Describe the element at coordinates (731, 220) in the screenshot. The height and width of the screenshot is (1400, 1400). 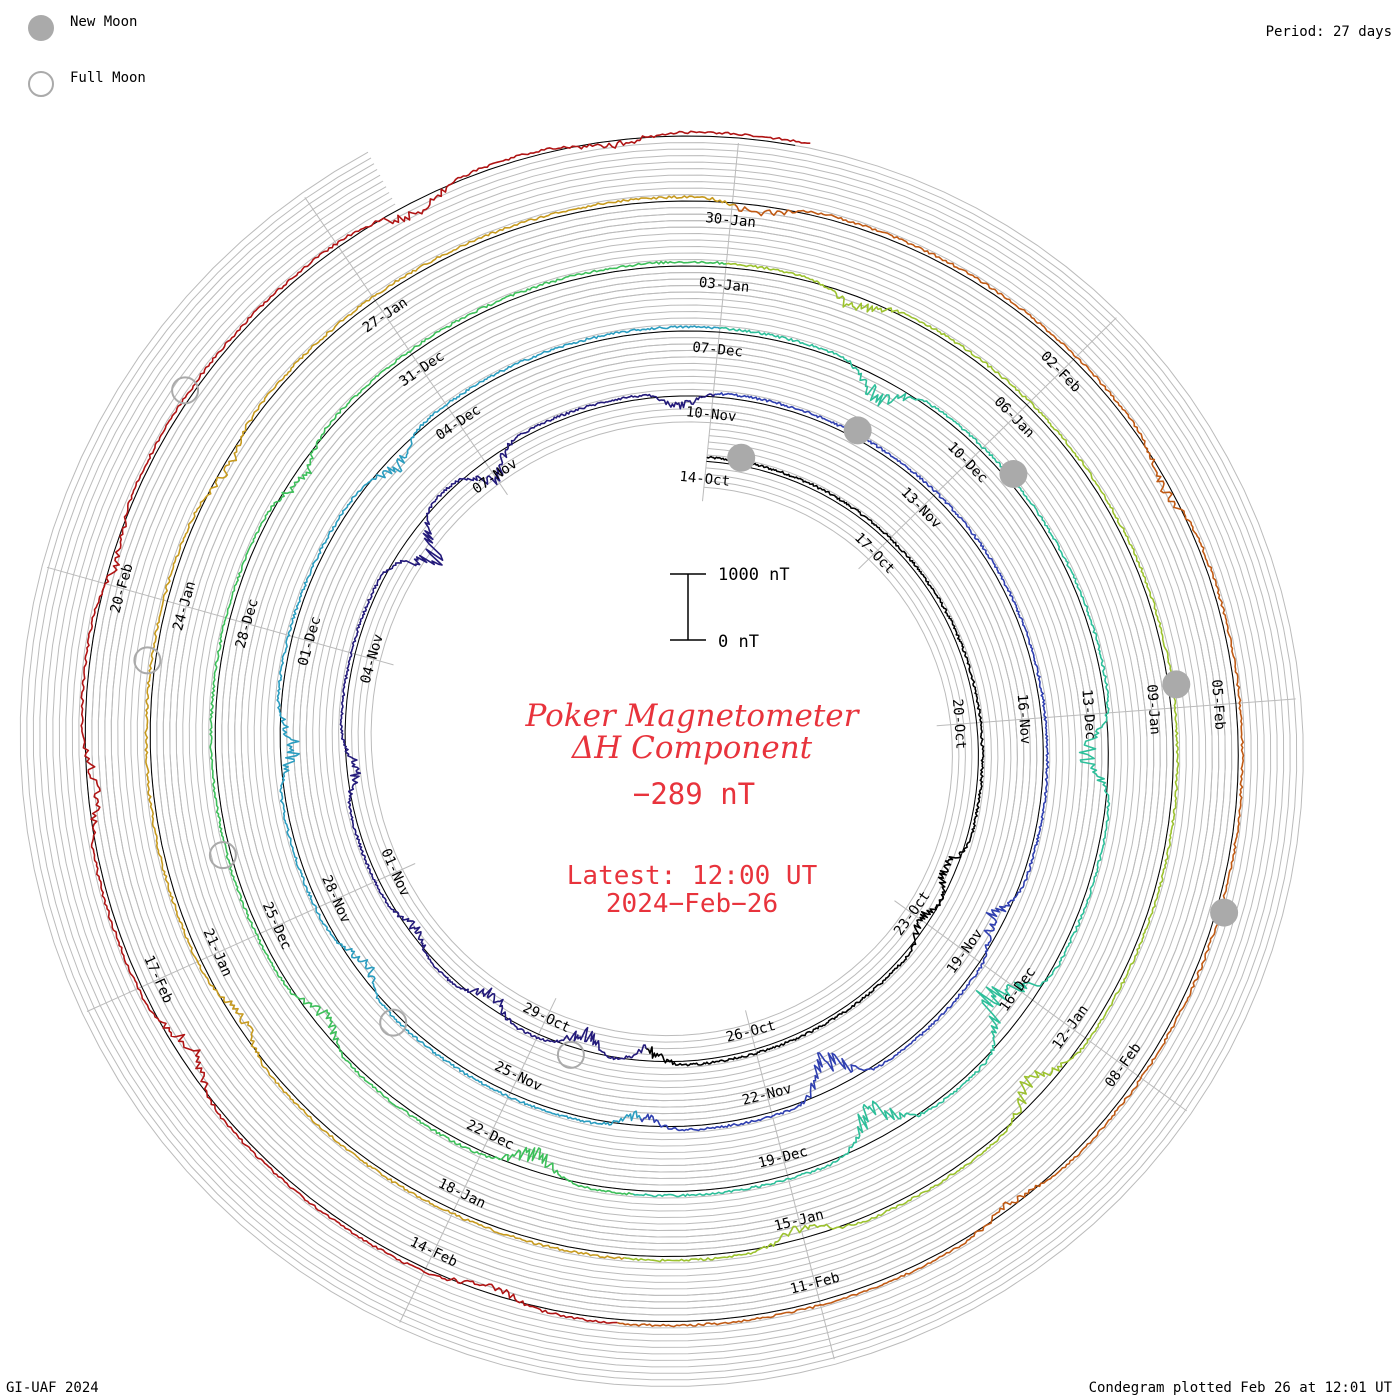
I see `date-label: 30-Jan` at that location.